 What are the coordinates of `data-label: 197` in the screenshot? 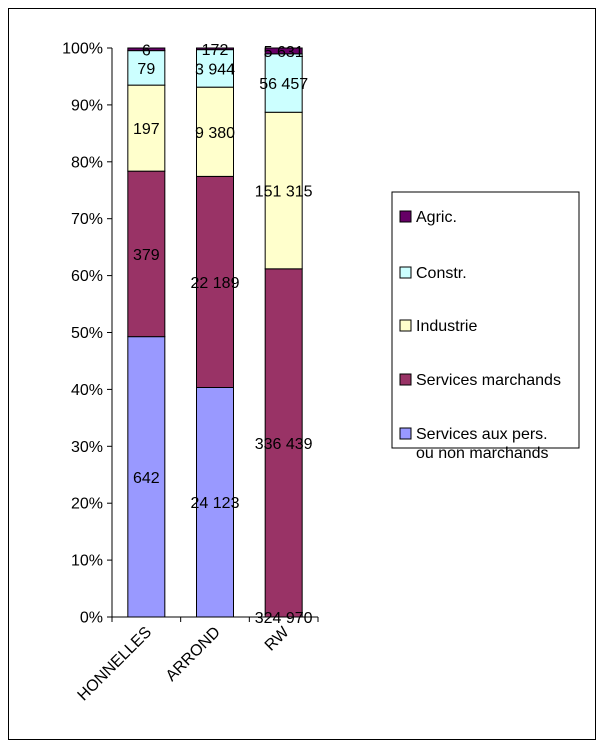 It's located at (146, 129).